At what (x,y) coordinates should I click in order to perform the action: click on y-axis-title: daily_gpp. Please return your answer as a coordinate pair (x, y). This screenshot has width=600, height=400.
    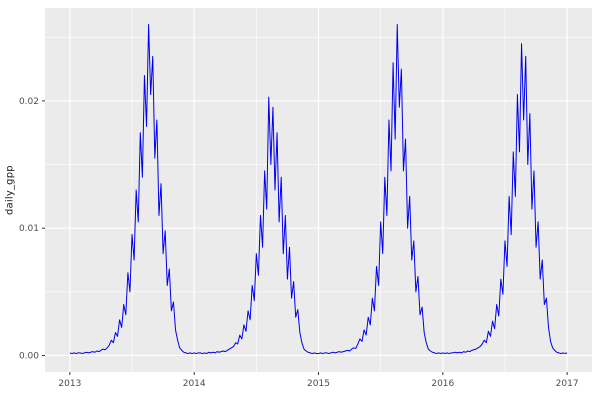
    Looking at the image, I should click on (10, 190).